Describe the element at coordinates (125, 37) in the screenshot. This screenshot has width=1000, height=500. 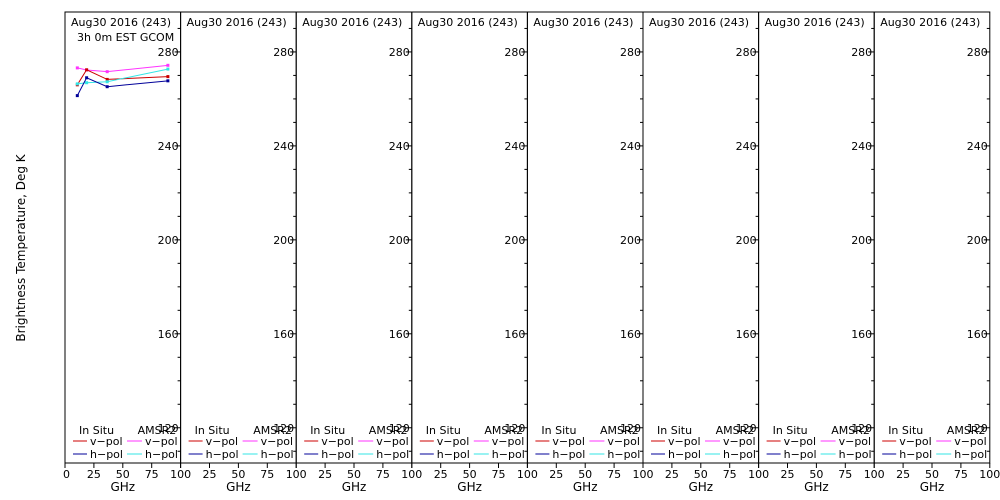
I see `panel-subtitle: 3h 0m EST GCOM` at that location.